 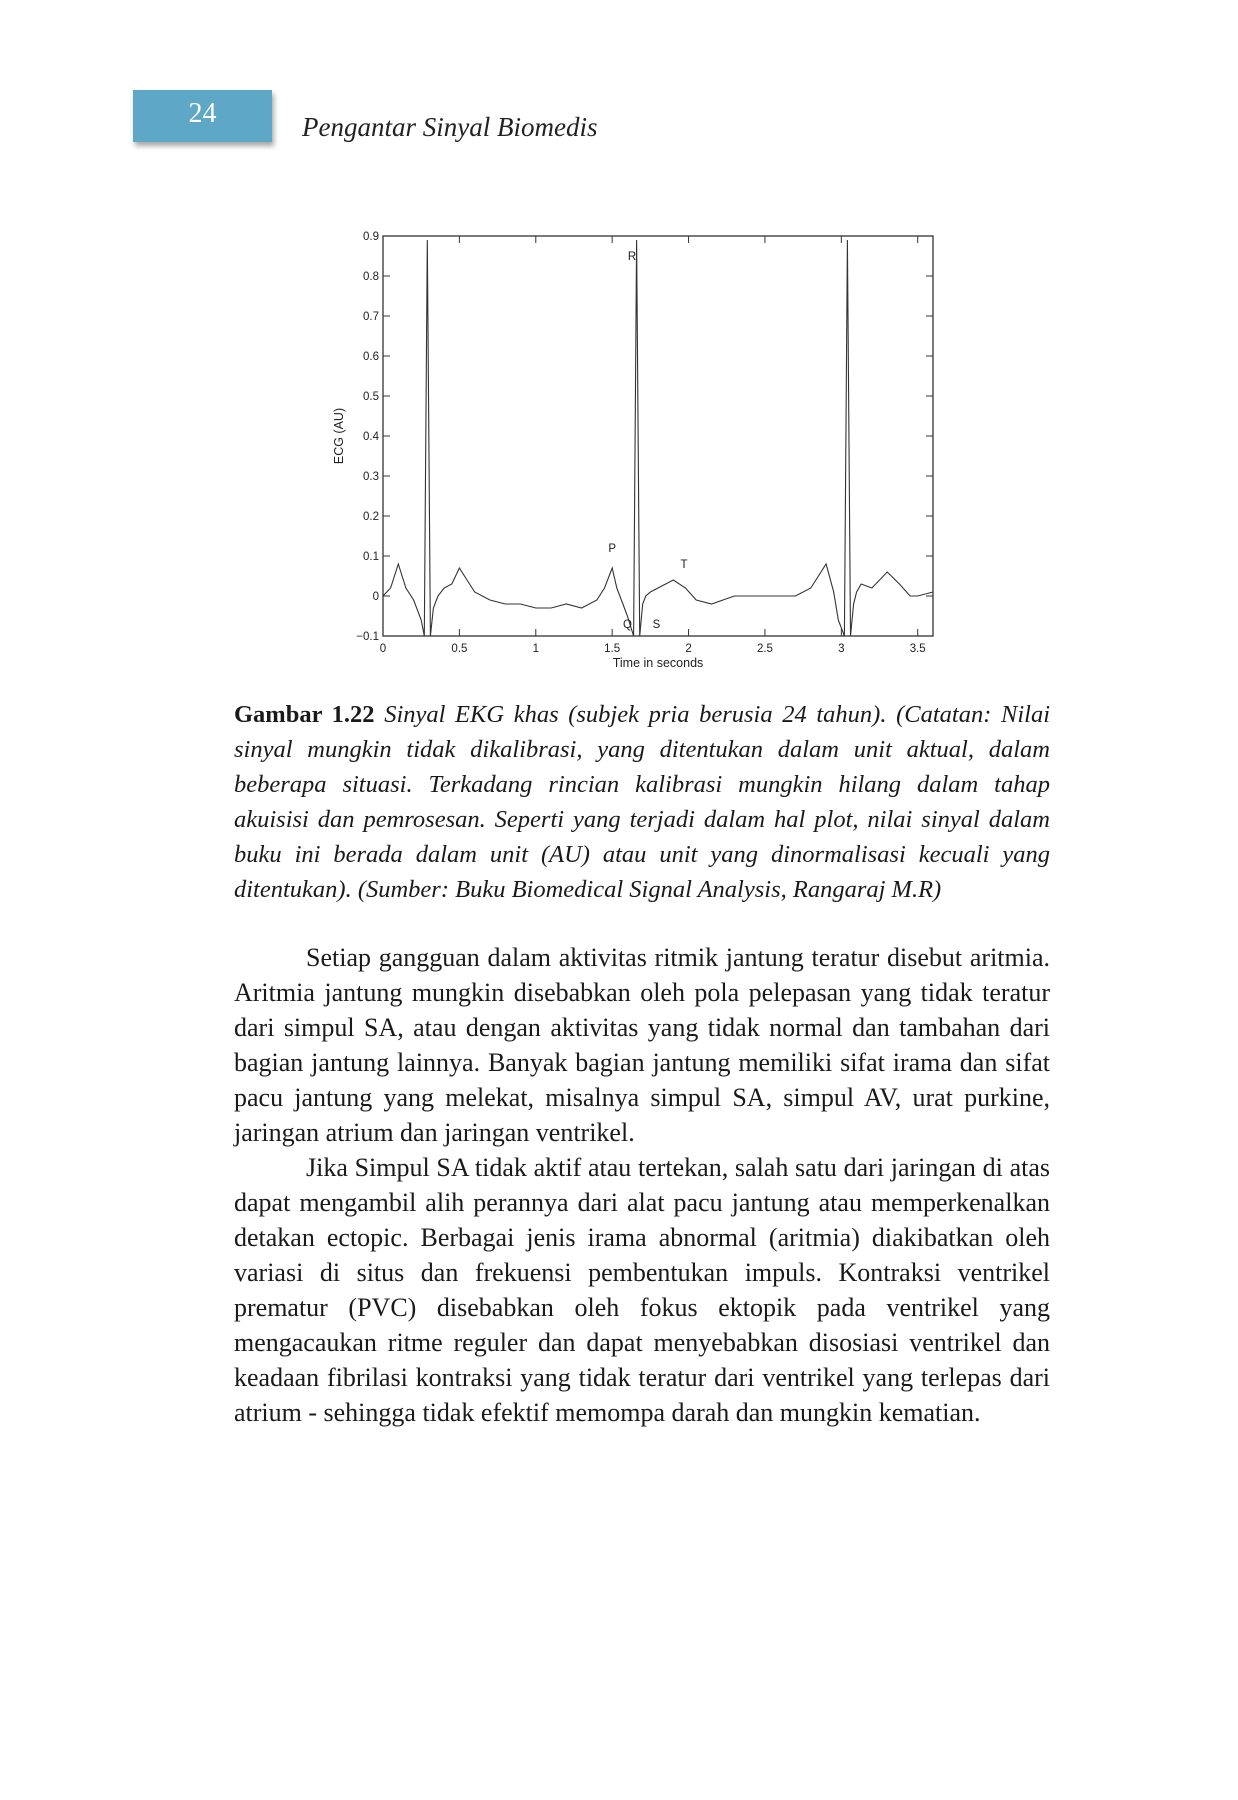 What do you see at coordinates (688, 649) in the screenshot?
I see `x-tick-label: 2` at bounding box center [688, 649].